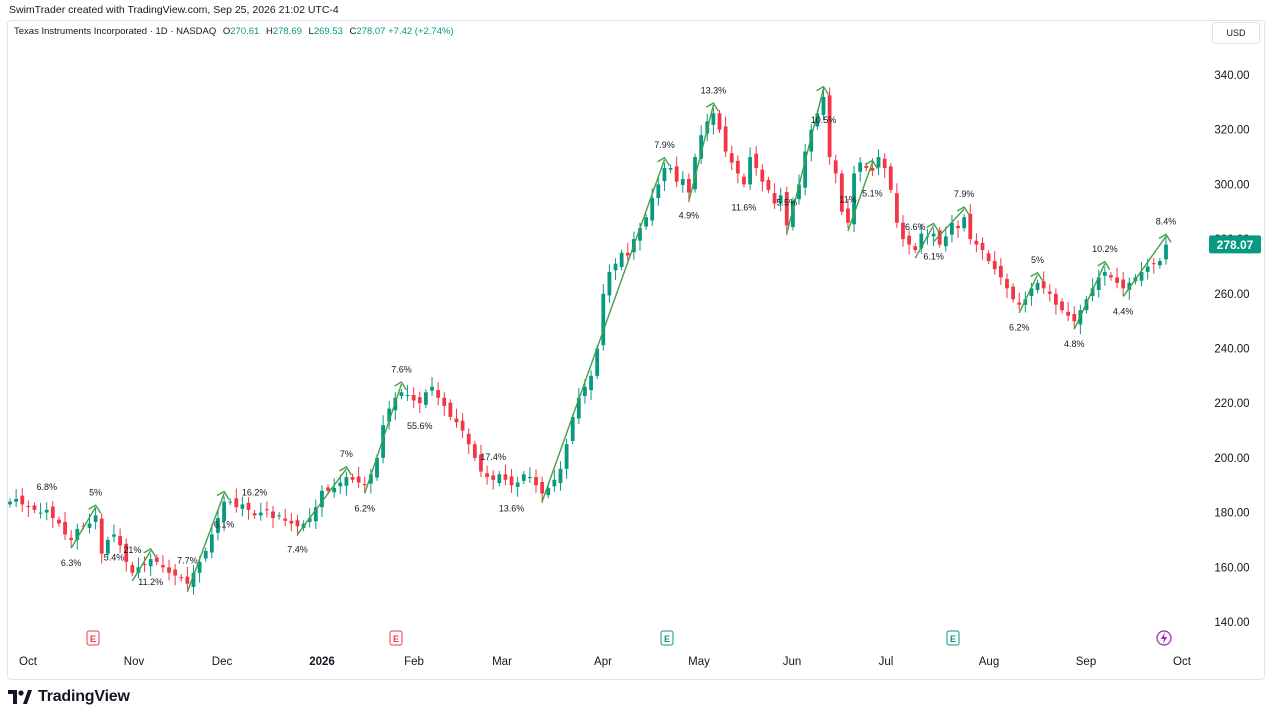 The image size is (1272, 720). Describe the element at coordinates (28, 662) in the screenshot. I see `x-tick-label: Oct` at that location.